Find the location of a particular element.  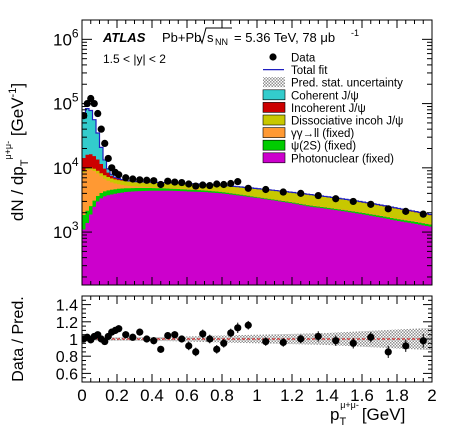

ratio-y-tick-label: 1 is located at coordinates (73, 340).